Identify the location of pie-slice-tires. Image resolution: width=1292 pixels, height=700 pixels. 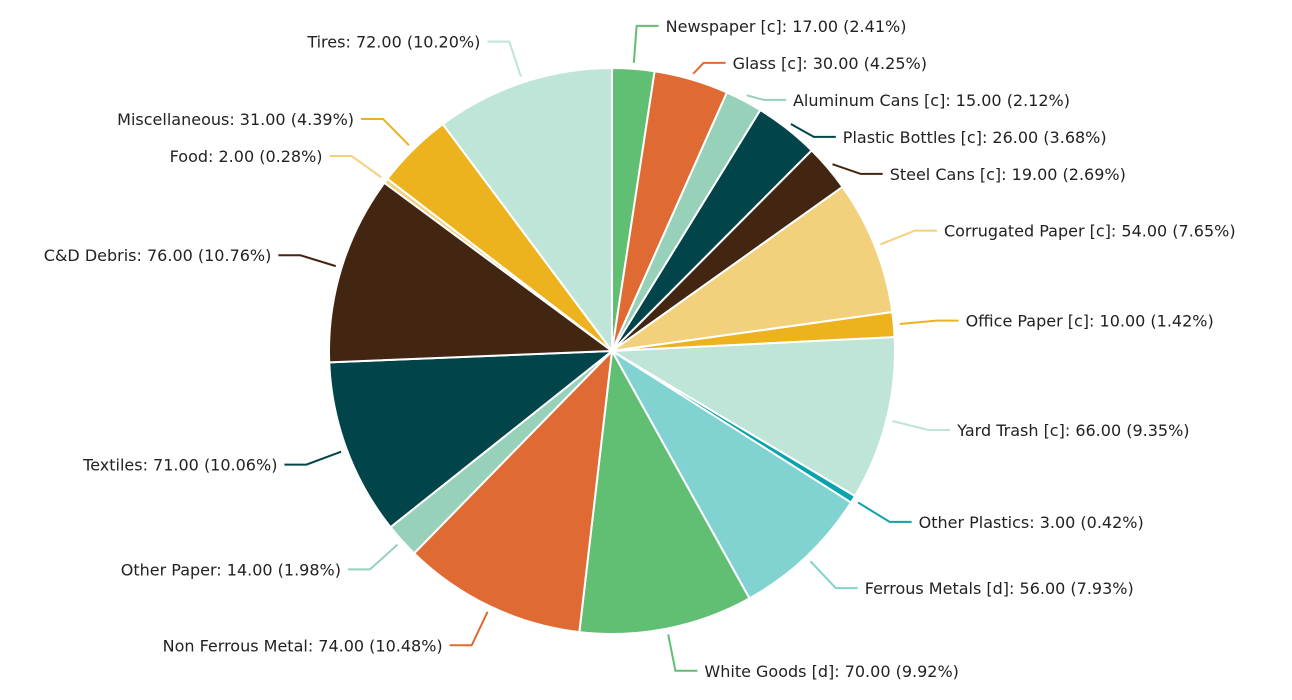
(527, 210).